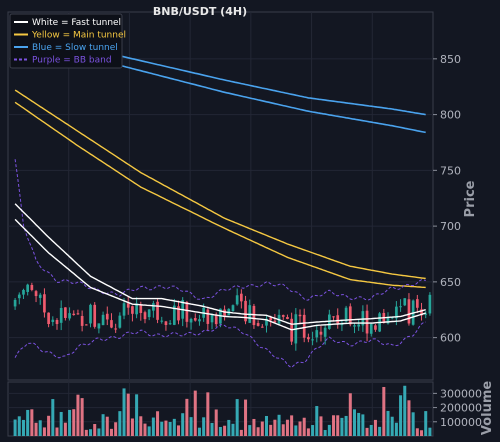 The height and width of the screenshot is (442, 500). Describe the element at coordinates (461, 408) in the screenshot. I see `volume-tick-label: 200000` at that location.